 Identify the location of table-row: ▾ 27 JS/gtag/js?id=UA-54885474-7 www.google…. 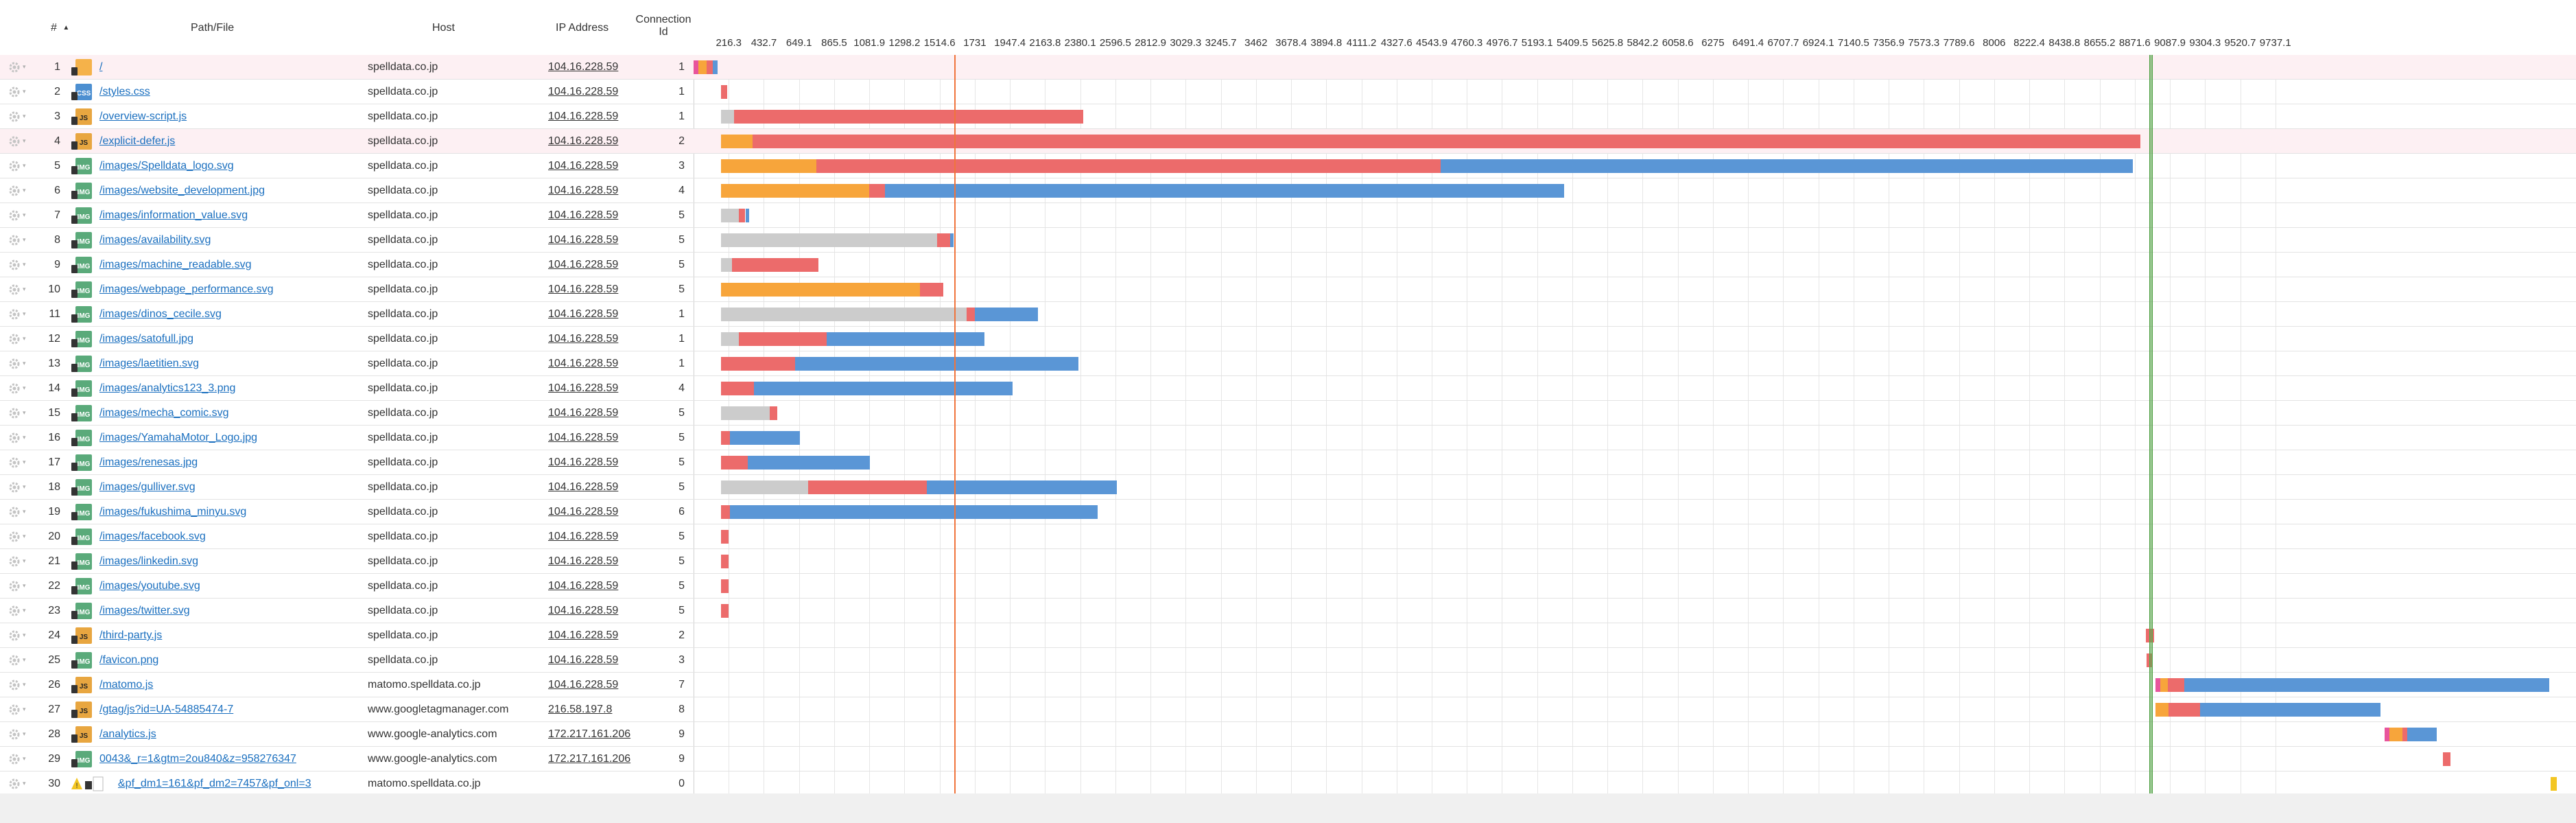
(1288, 710).